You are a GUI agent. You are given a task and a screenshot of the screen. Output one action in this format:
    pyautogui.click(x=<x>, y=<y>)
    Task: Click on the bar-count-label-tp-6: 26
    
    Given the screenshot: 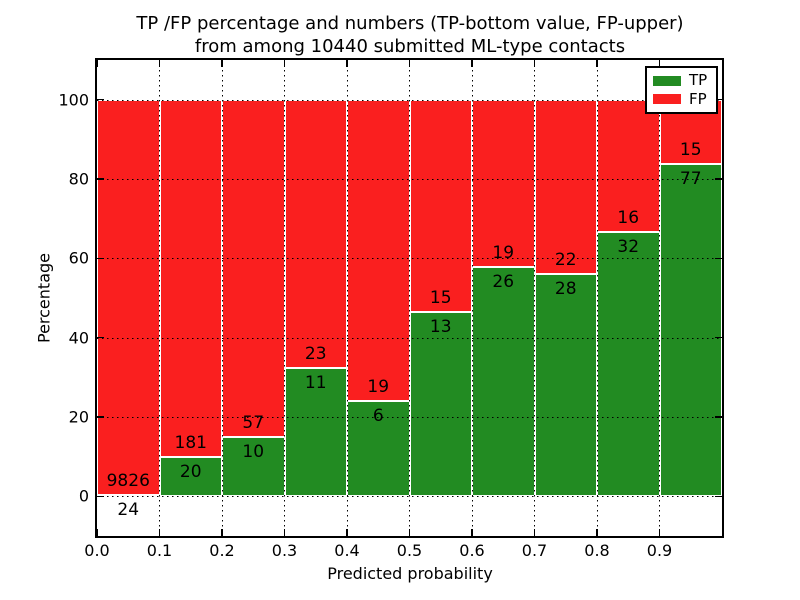 What is the action you would take?
    pyautogui.click(x=503, y=282)
    